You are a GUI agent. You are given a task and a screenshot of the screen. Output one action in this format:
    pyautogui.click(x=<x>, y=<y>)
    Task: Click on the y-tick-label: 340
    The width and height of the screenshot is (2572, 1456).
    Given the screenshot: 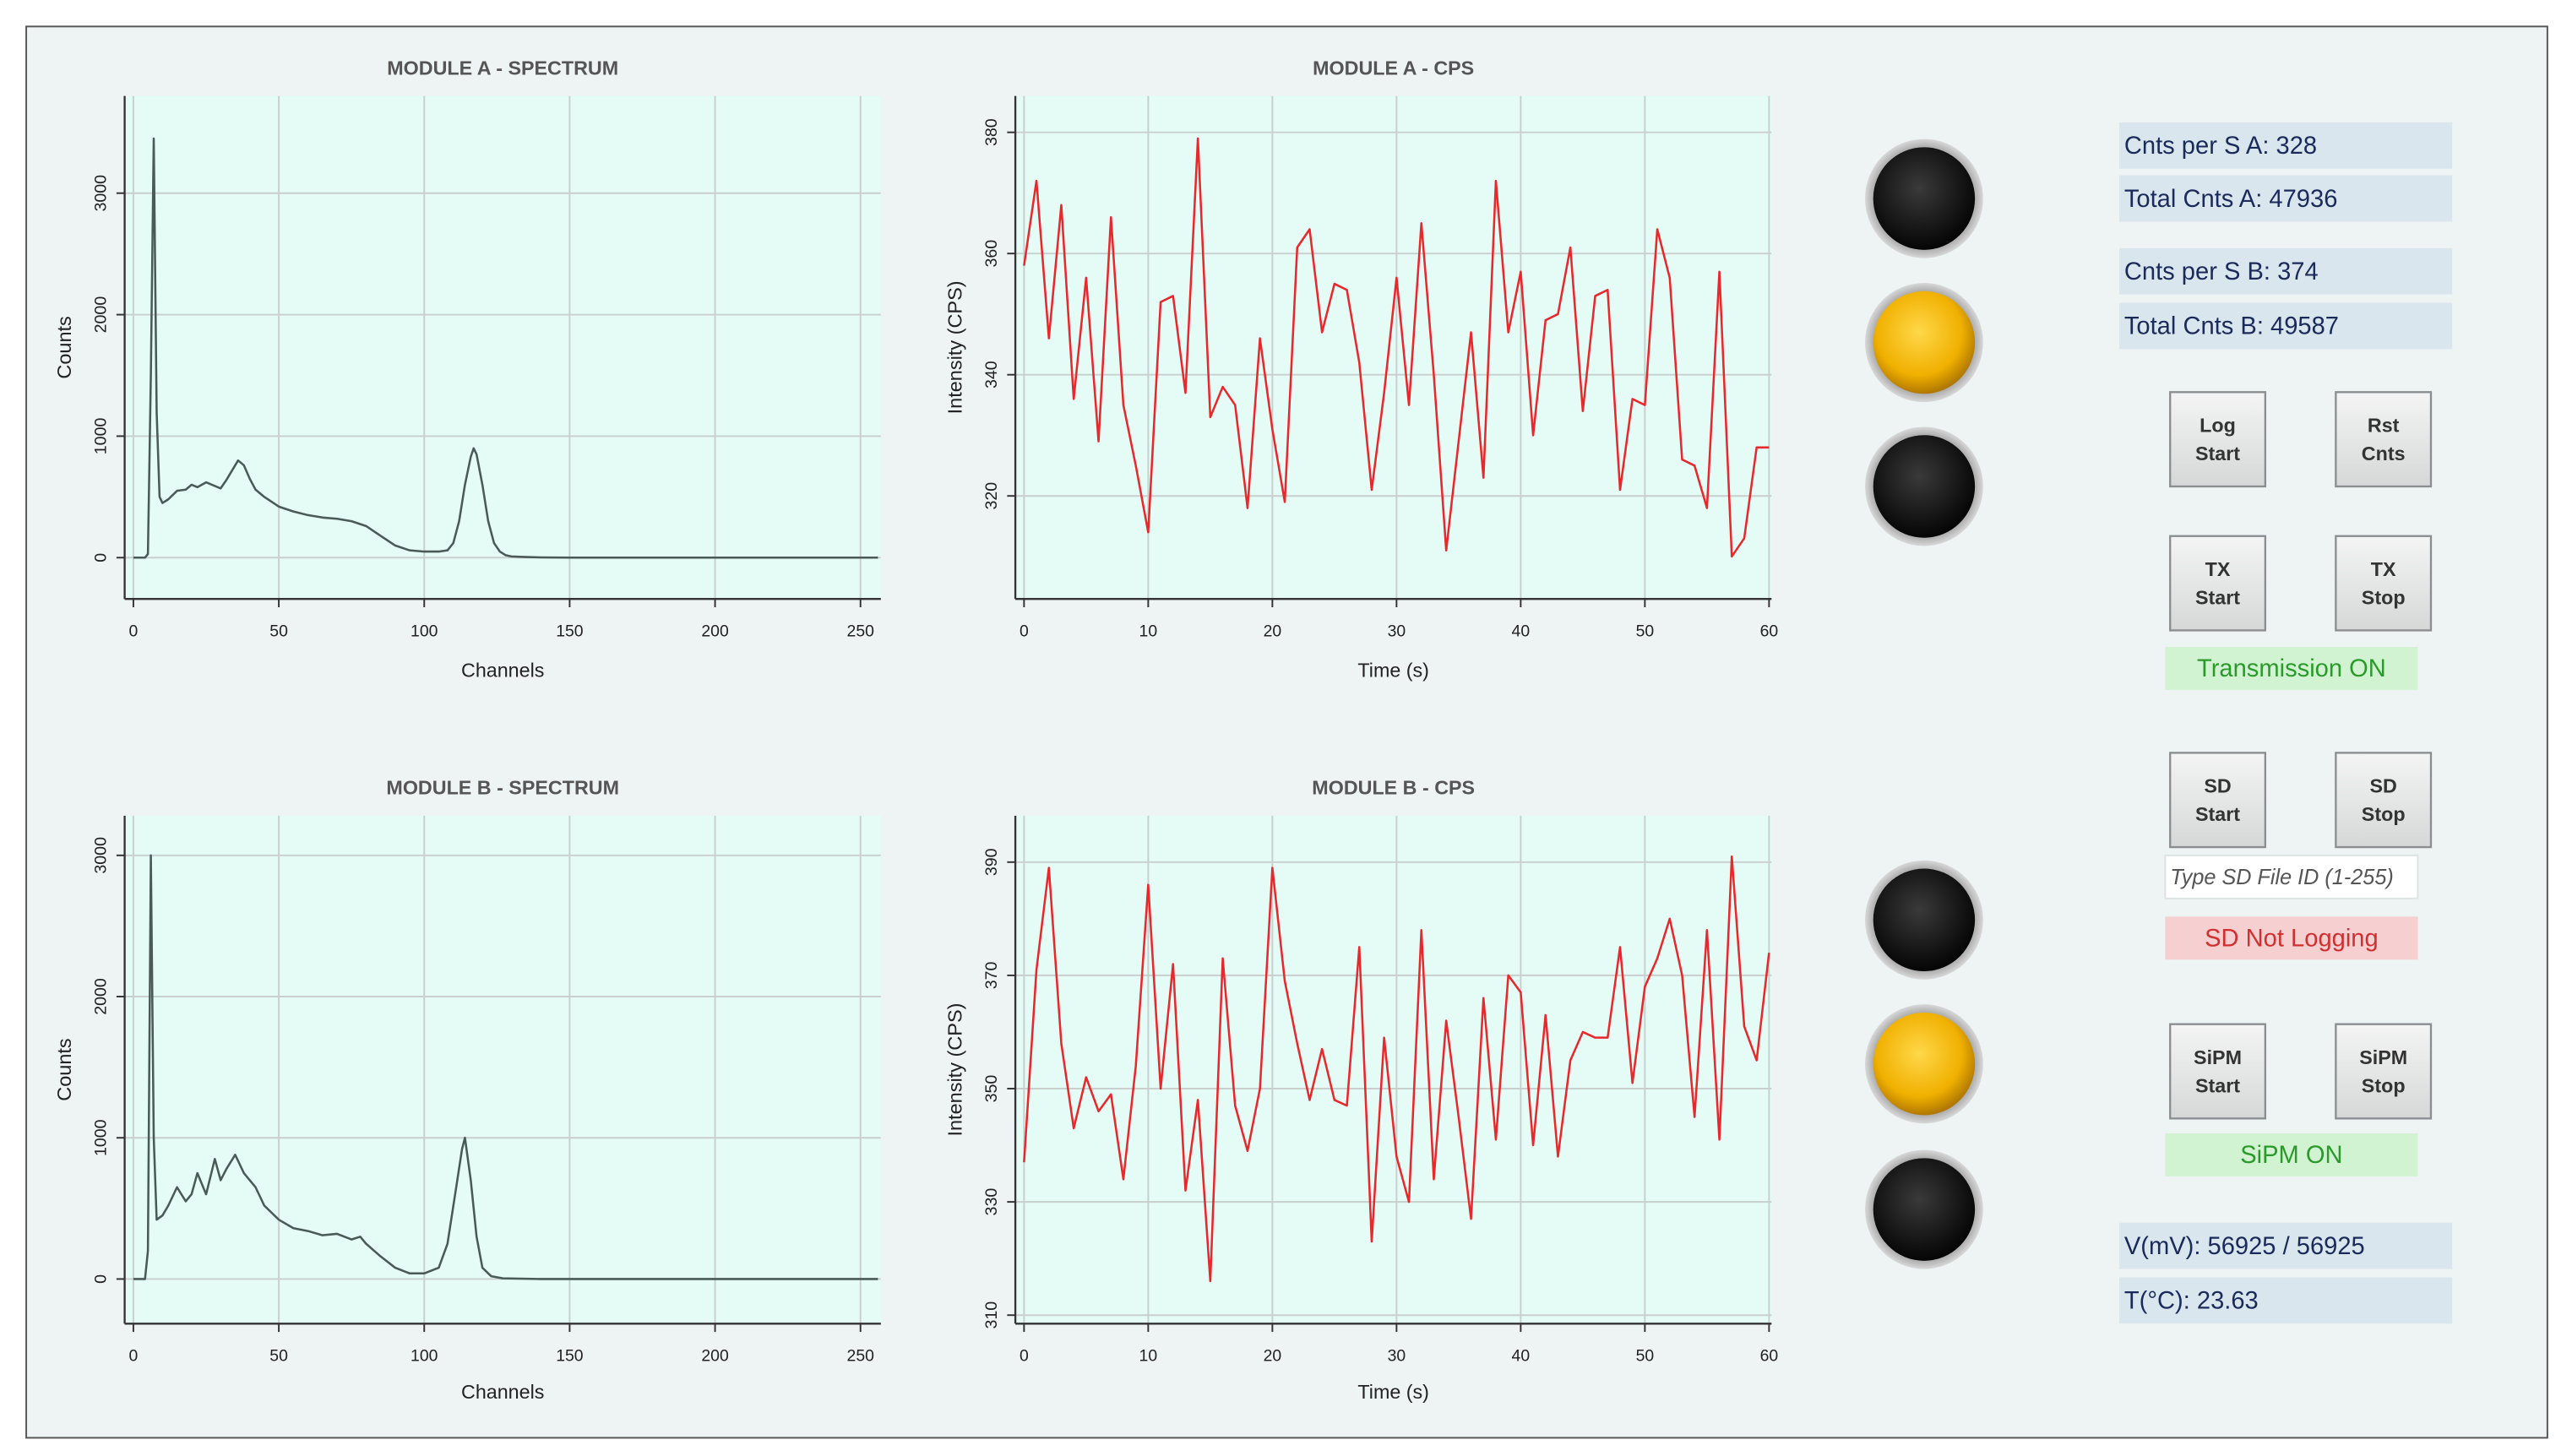 What is the action you would take?
    pyautogui.click(x=991, y=374)
    